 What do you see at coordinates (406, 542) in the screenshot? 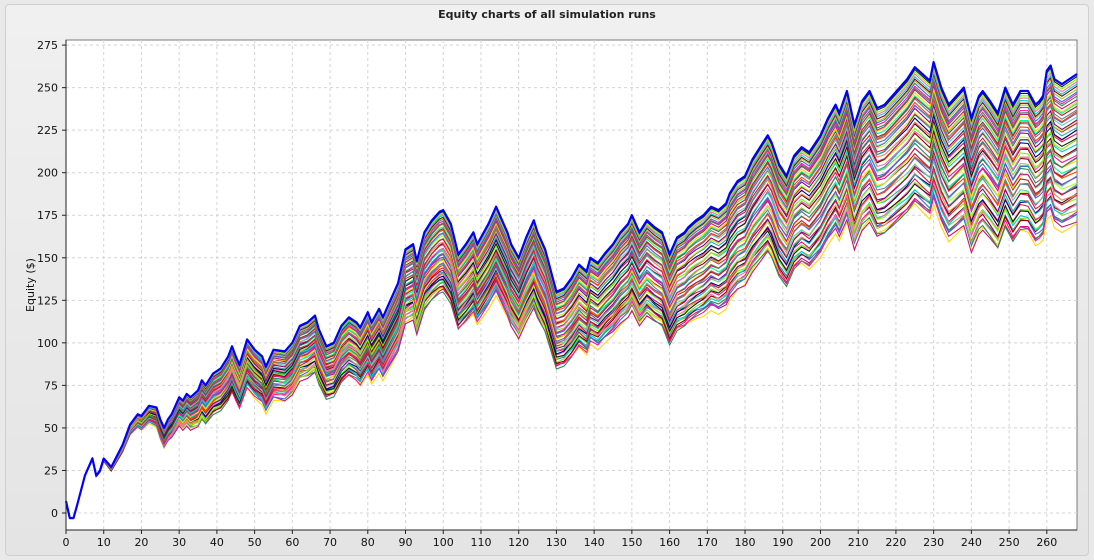
I see `x-tick-label: 90` at bounding box center [406, 542].